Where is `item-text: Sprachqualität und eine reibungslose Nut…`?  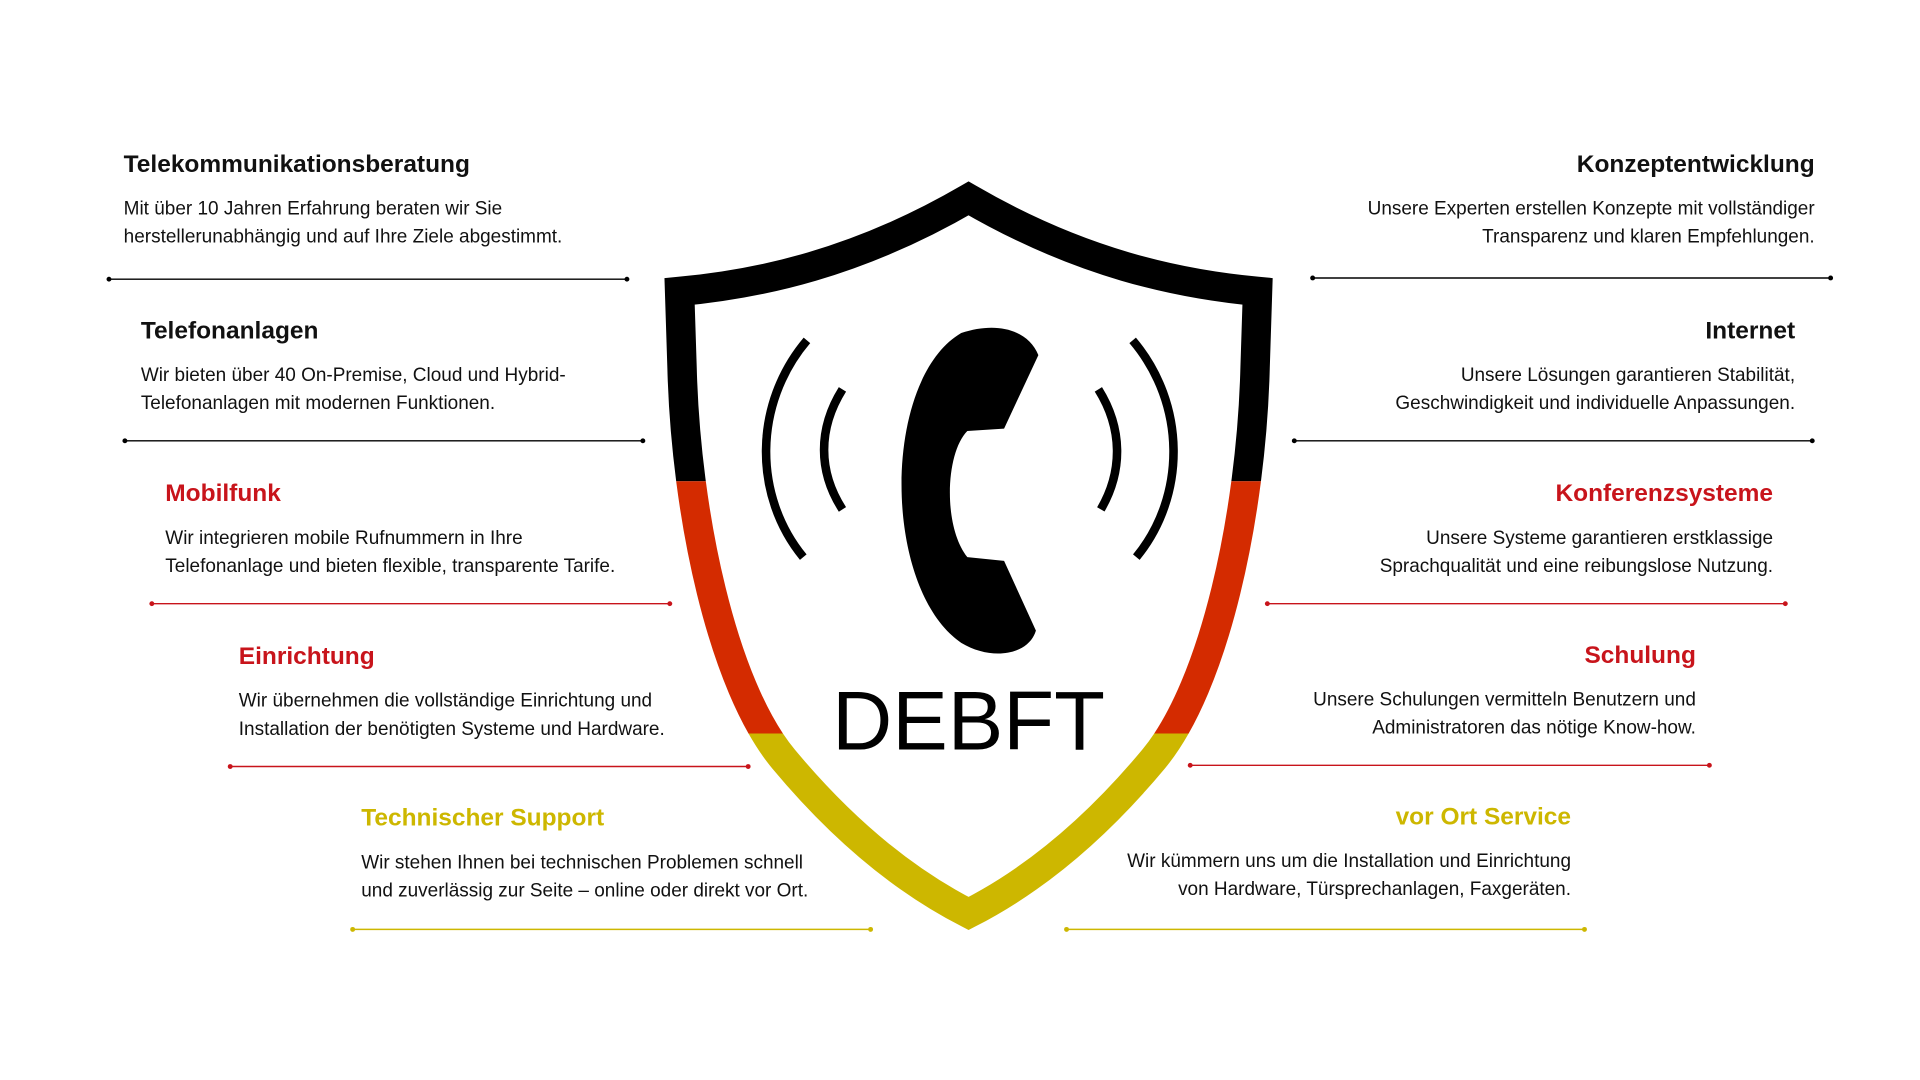 item-text: Sprachqualität und eine reibungslose Nut… is located at coordinates (1576, 566).